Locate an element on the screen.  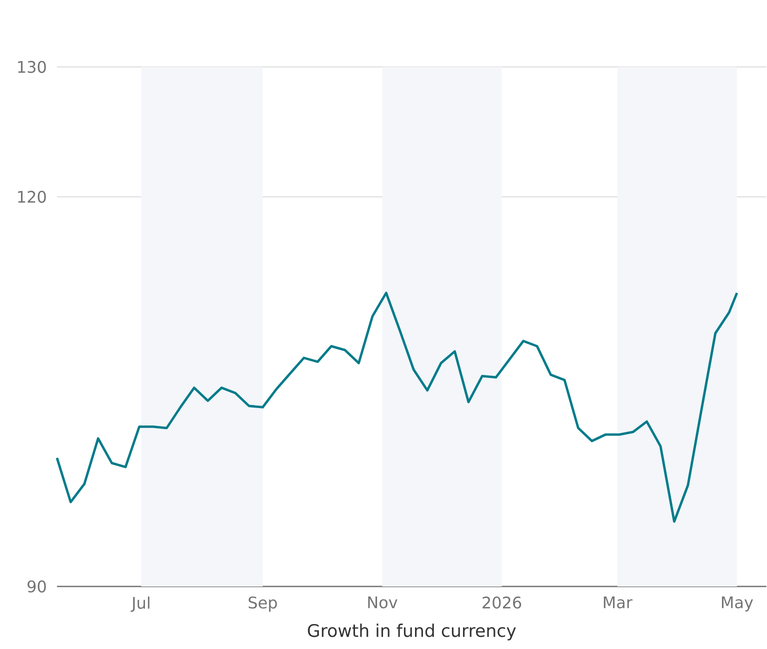
x-tick-label: 2026 is located at coordinates (502, 602).